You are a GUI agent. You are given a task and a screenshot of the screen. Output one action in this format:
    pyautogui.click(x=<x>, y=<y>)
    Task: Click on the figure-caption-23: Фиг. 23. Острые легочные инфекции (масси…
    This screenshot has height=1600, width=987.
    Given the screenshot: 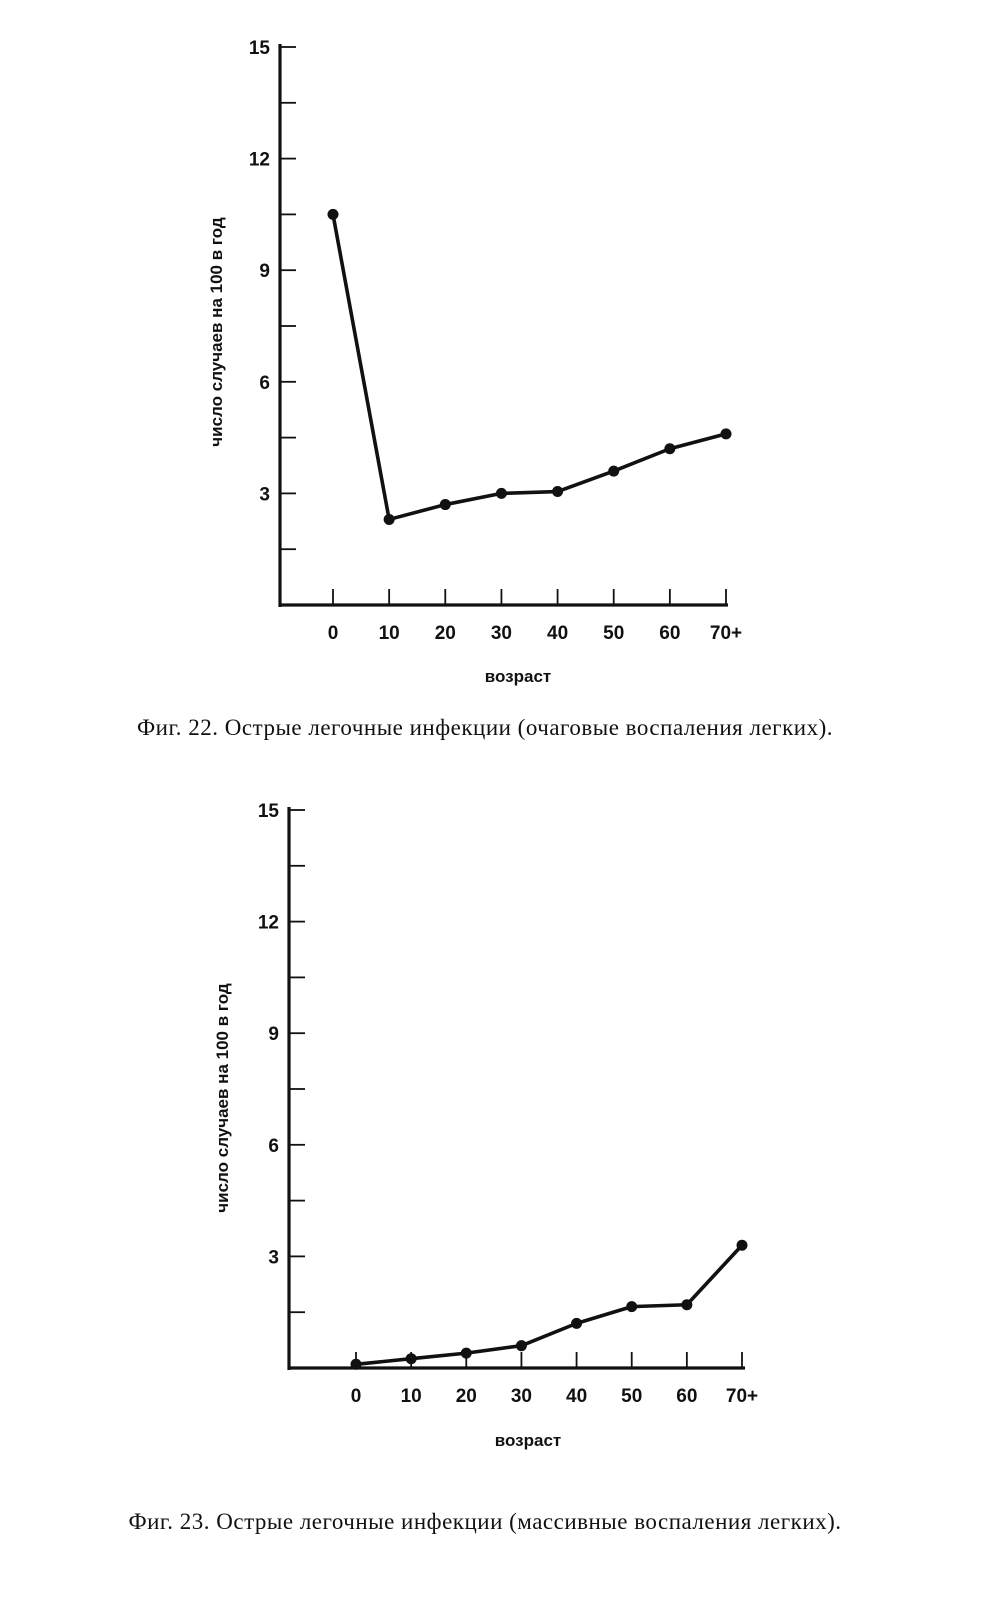 What is the action you would take?
    pyautogui.click(x=485, y=1521)
    